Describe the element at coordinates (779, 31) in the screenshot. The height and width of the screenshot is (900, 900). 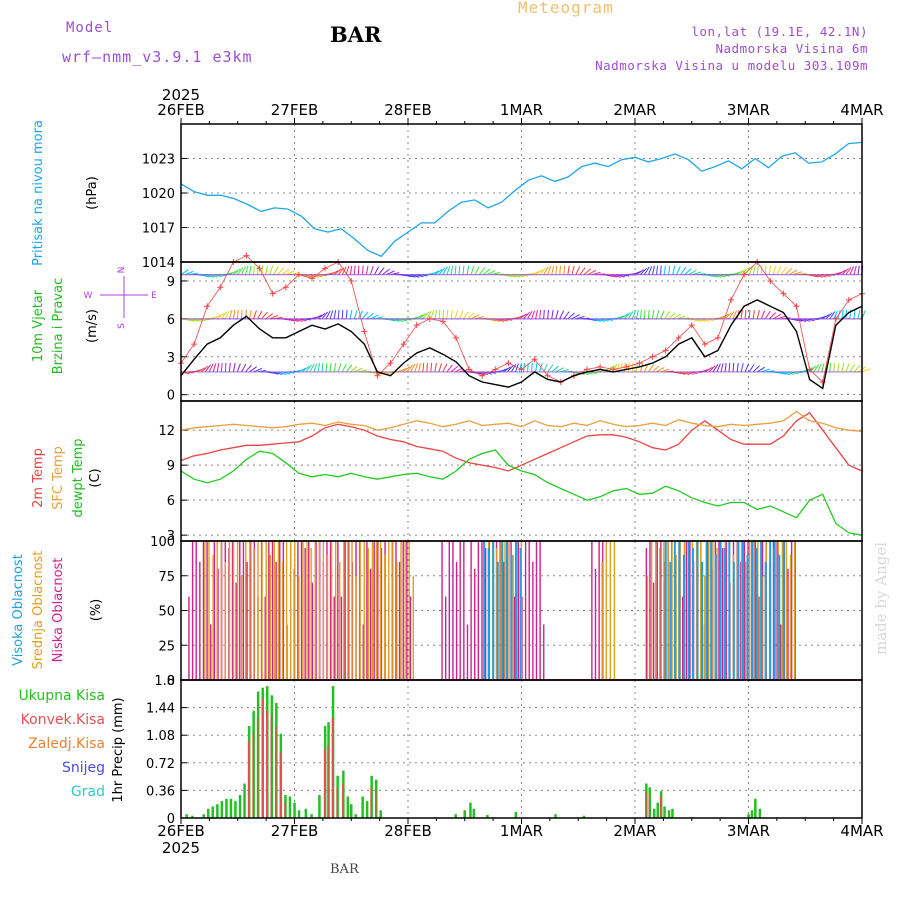
I see `lonlat-label: lon,lat (19.1E, 42.1N)` at that location.